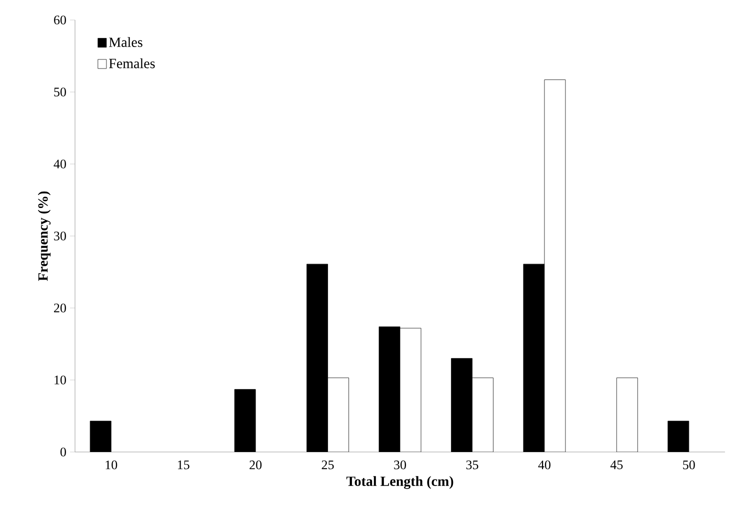 The width and height of the screenshot is (744, 529). Describe the element at coordinates (689, 465) in the screenshot. I see `x-tick-label: 50` at that location.